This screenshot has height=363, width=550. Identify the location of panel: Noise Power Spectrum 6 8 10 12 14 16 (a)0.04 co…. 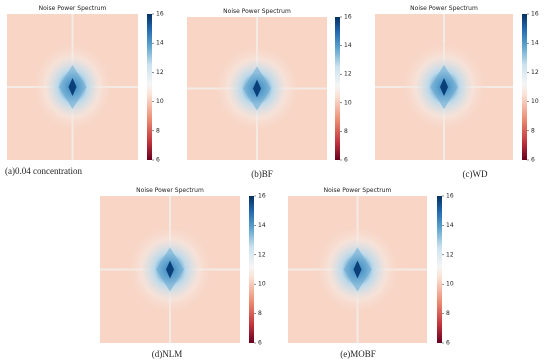
(84, 90).